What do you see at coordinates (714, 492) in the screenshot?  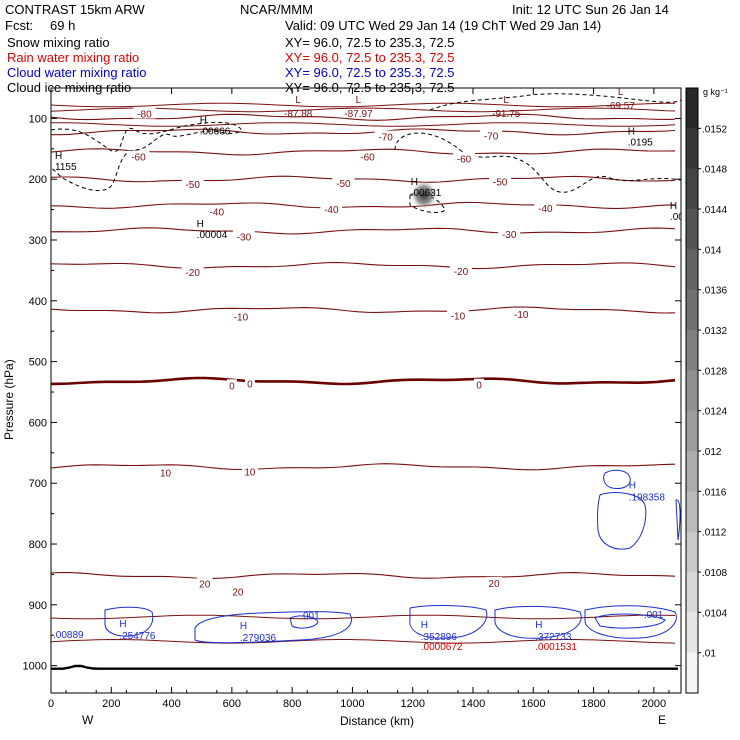 I see `colorbar-tick-label: .0116` at bounding box center [714, 492].